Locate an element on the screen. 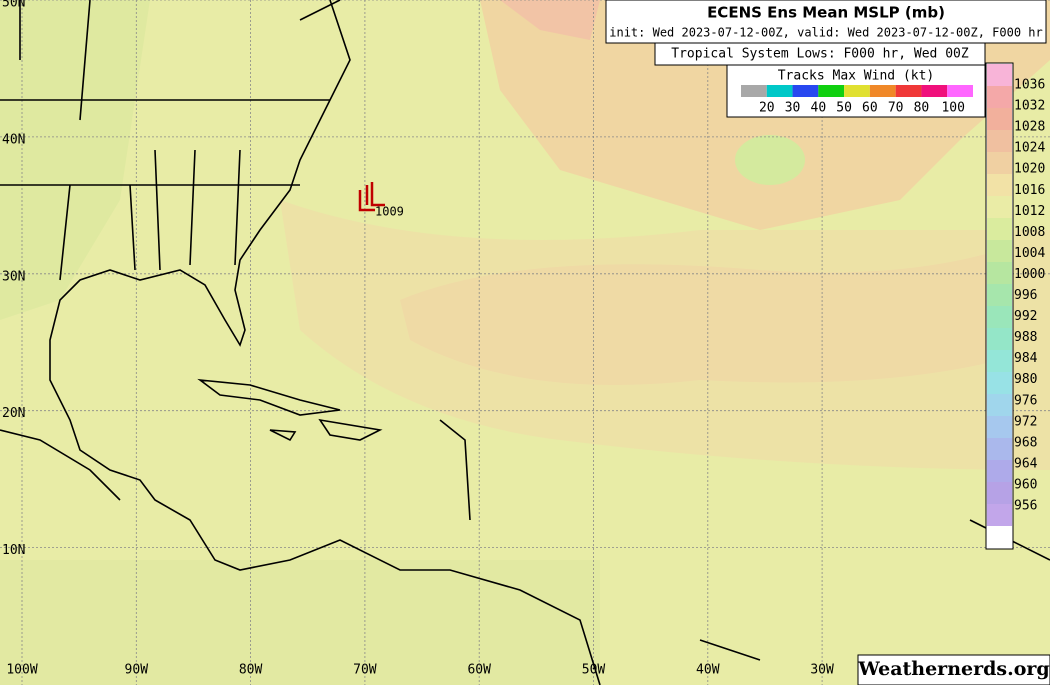 The height and width of the screenshot is (685, 1050). wind-label: 60 is located at coordinates (870, 108).